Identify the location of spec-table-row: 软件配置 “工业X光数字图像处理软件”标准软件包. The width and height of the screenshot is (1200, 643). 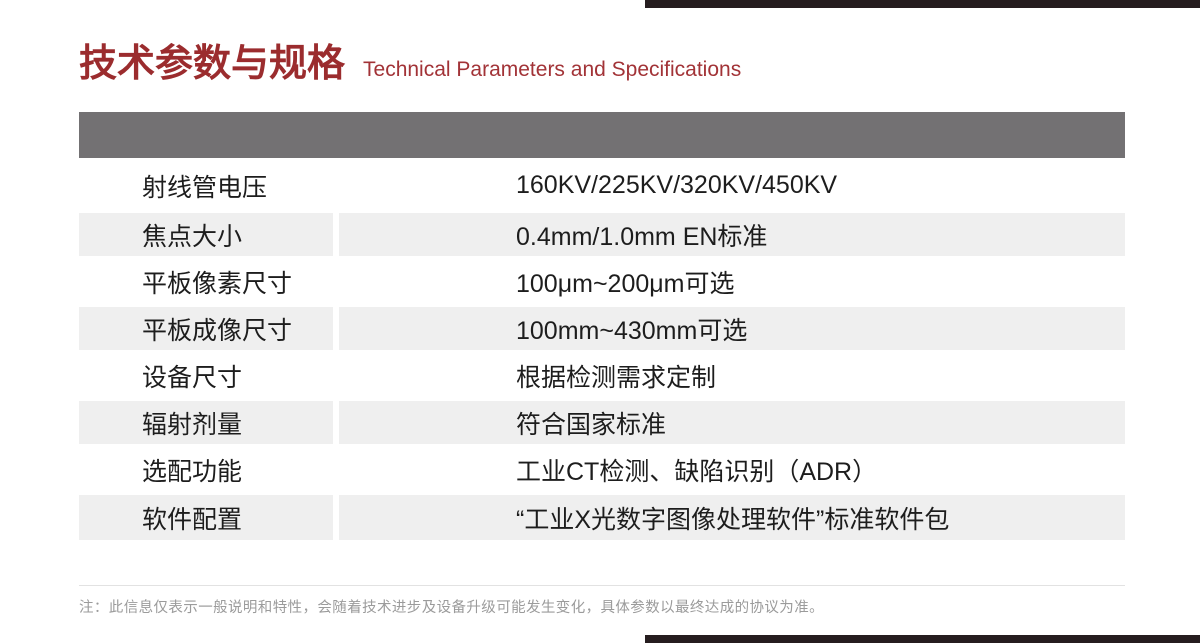
(602, 517).